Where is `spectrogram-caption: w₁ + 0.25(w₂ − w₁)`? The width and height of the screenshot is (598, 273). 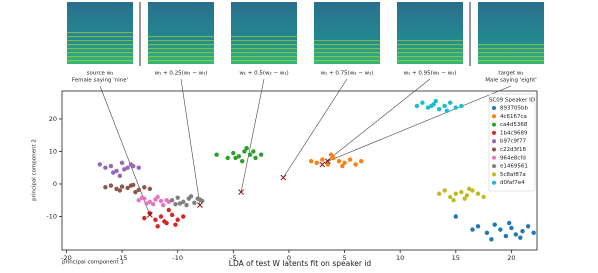 spectrogram-caption: w₁ + 0.25(w₂ − w₁) is located at coordinates (181, 74).